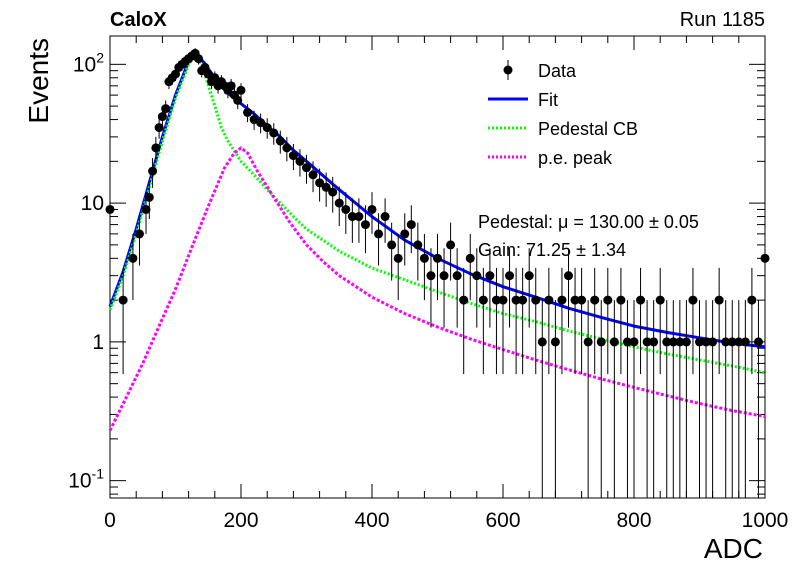 The height and width of the screenshot is (572, 796). I want to click on x-tick-label: 1000, so click(765, 520).